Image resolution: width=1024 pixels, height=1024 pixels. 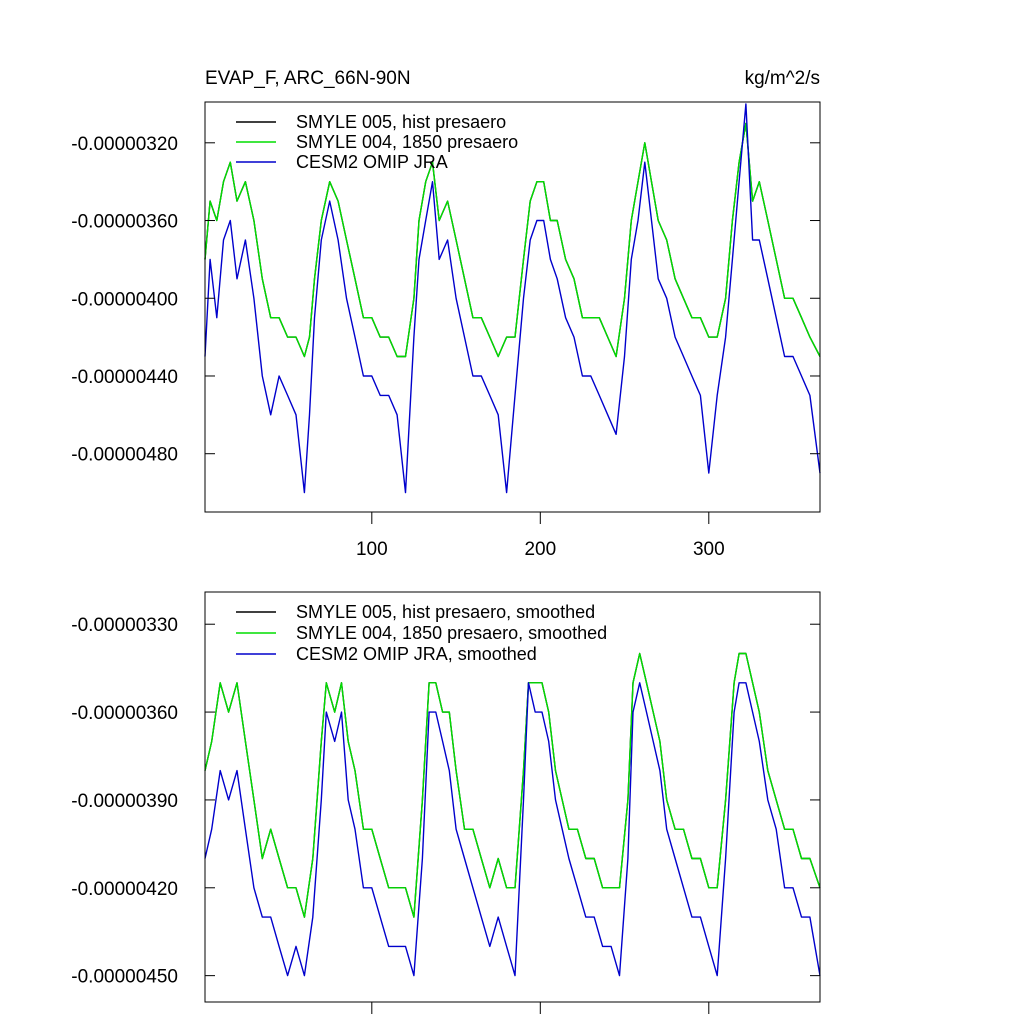 What do you see at coordinates (782, 78) in the screenshot?
I see `units-label: kg/m^2/s` at bounding box center [782, 78].